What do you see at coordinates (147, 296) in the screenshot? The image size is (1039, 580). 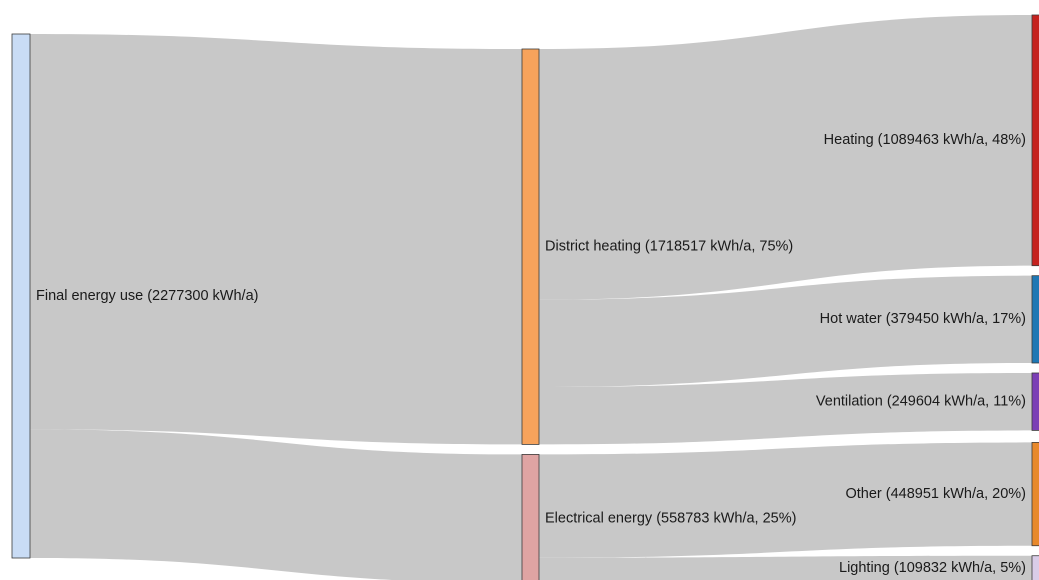 I see `node-label-final: Final energy use (2277300 kWh/a)` at bounding box center [147, 296].